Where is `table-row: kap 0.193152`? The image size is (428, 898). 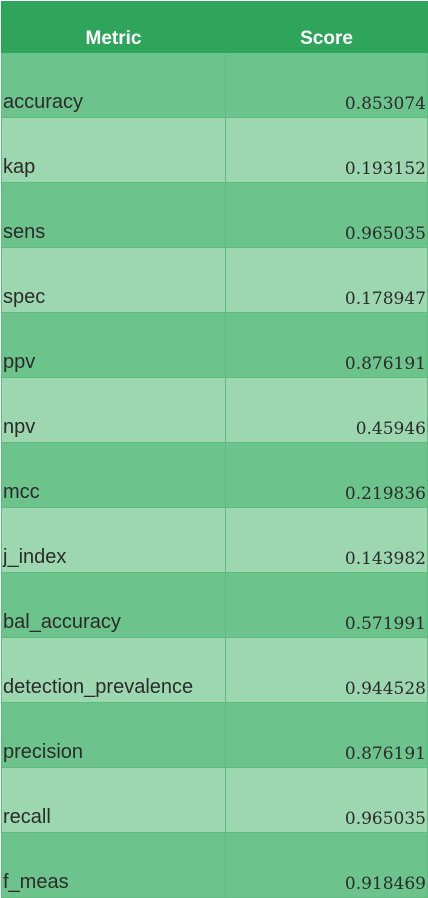 table-row: kap 0.193152 is located at coordinates (214, 150).